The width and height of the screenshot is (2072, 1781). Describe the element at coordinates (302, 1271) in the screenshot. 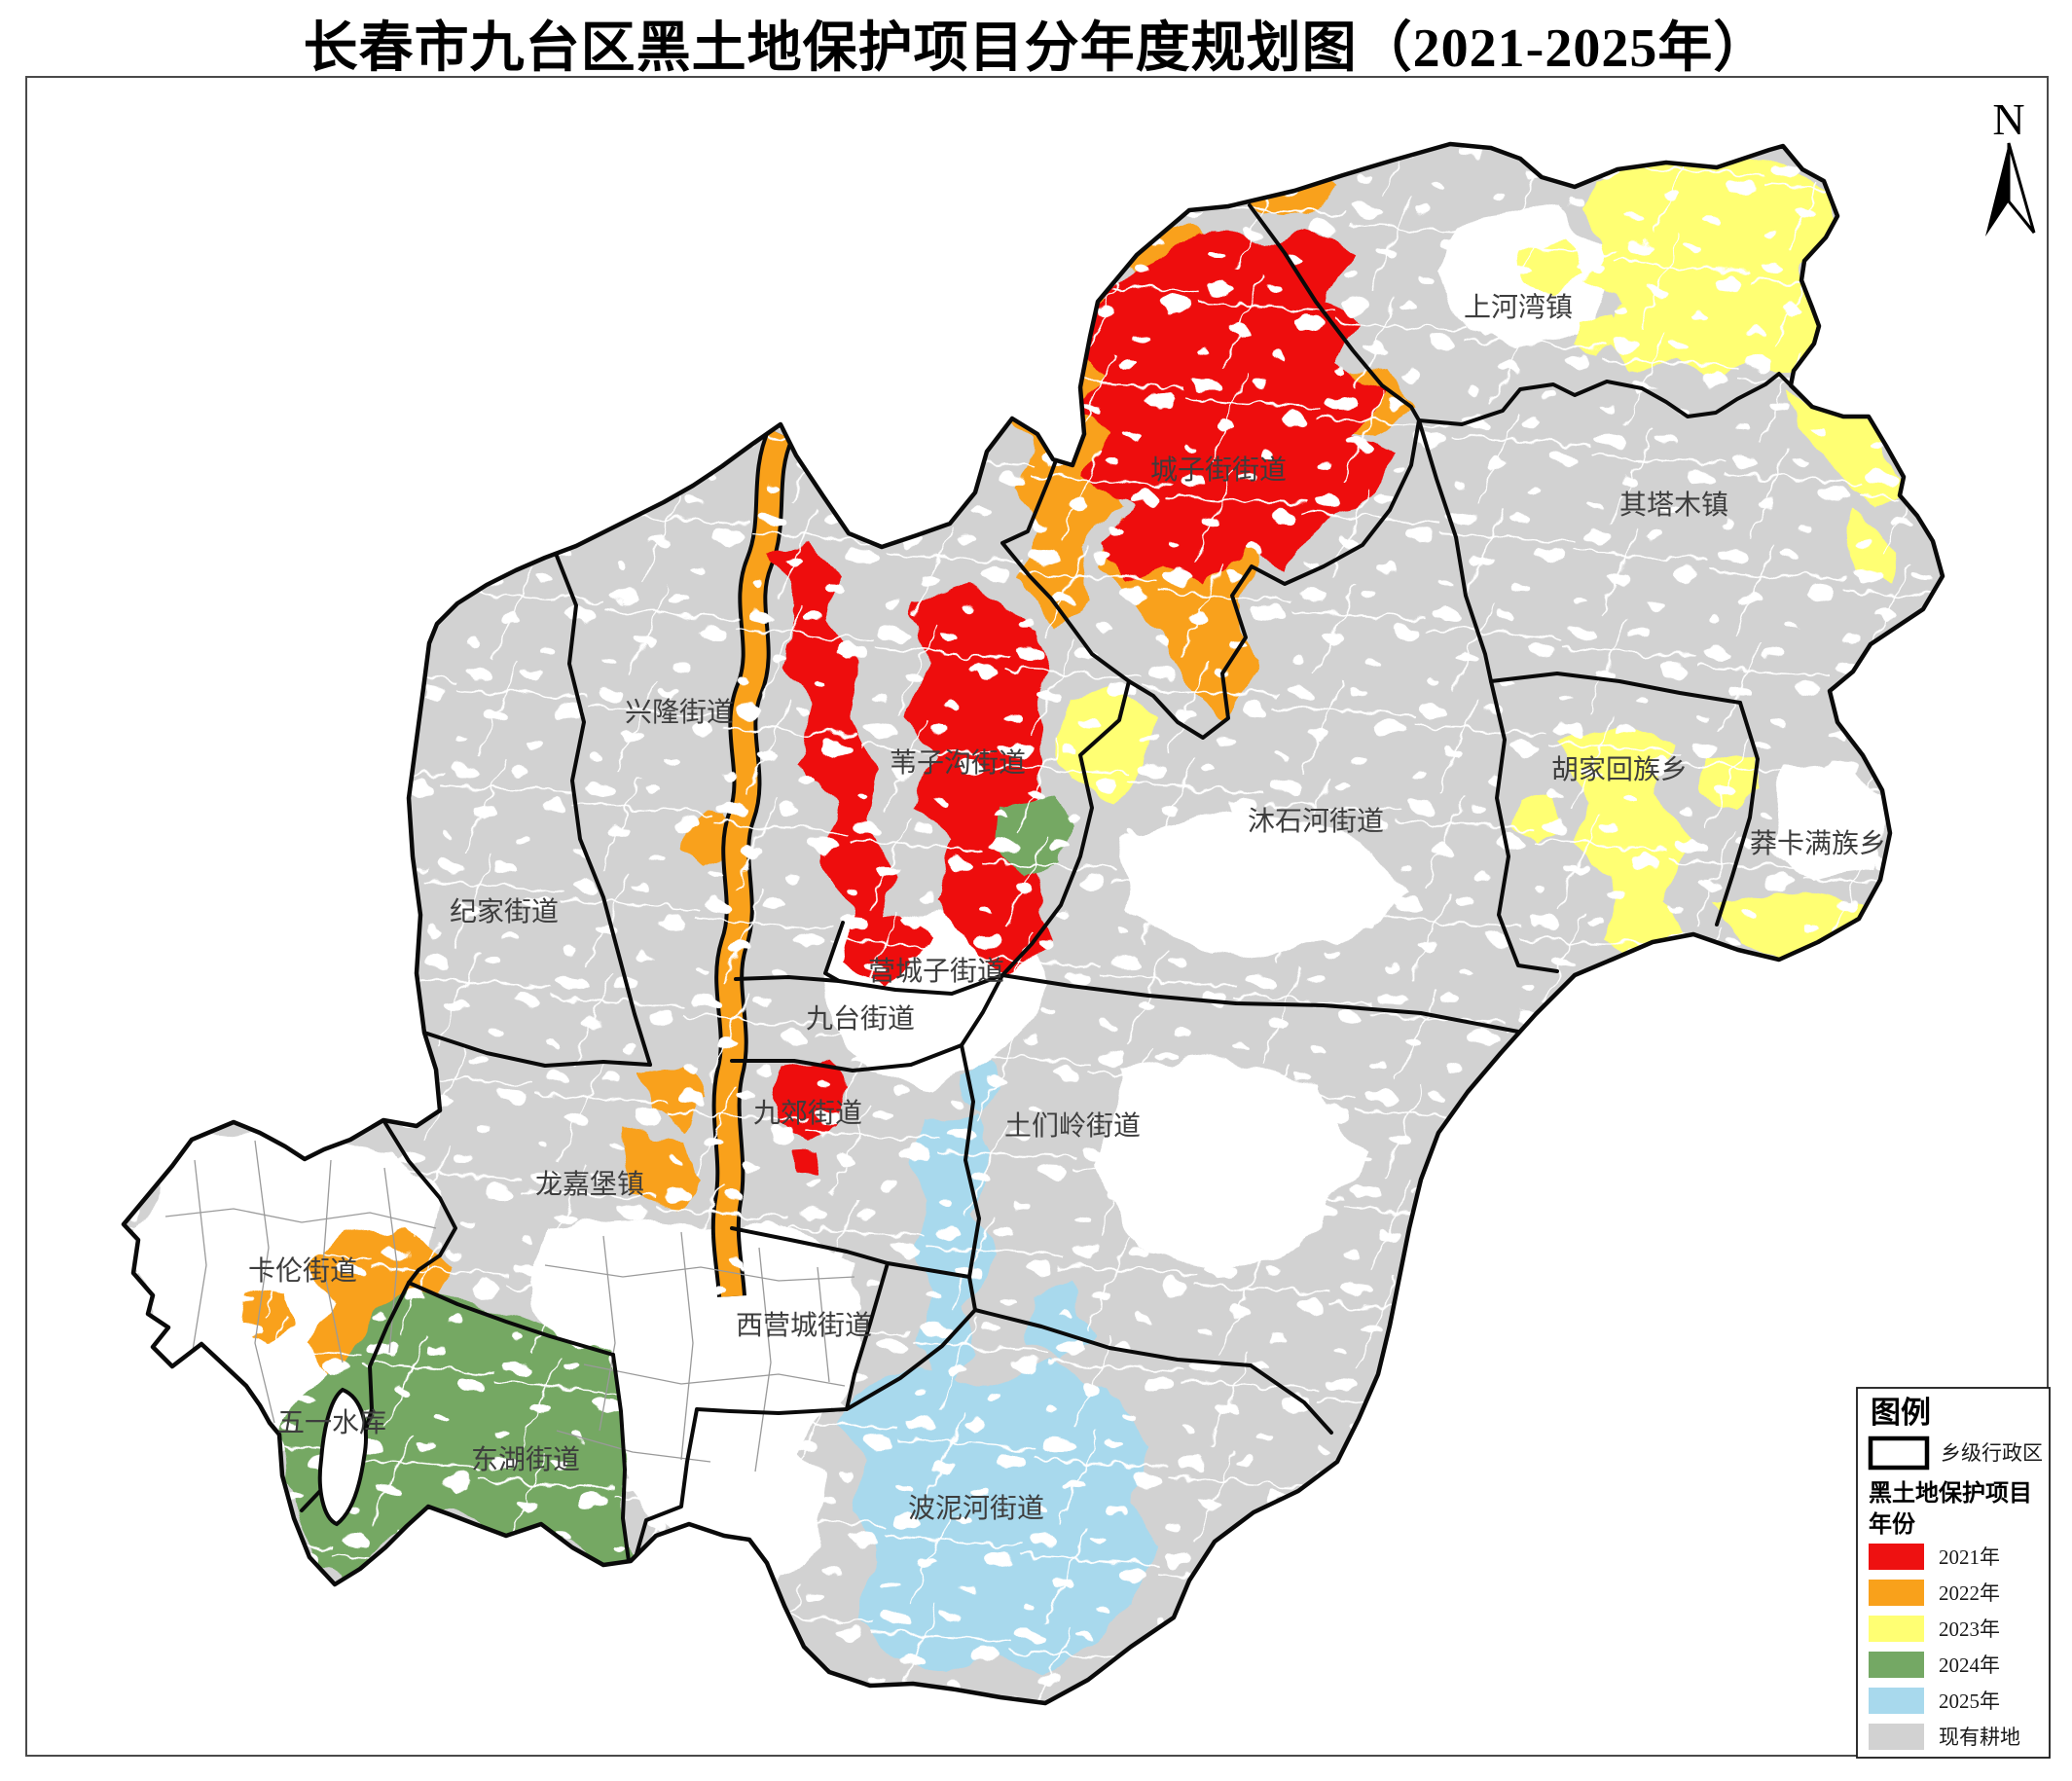

I see `region-label: 卡伦街道` at that location.